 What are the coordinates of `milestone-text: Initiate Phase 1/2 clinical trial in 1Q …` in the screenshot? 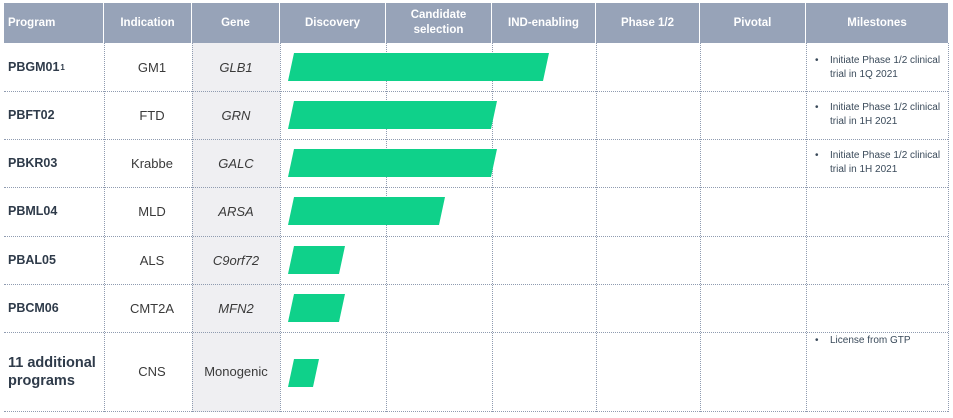 It's located at (885, 67).